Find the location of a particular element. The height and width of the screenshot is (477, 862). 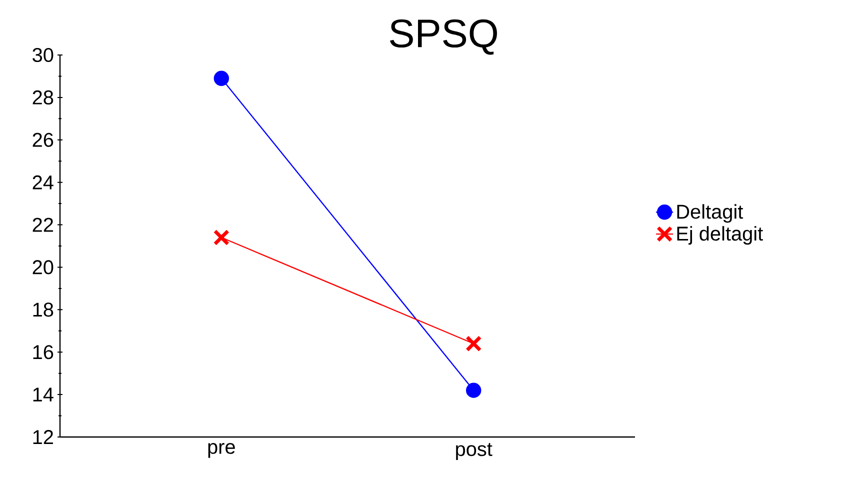

y-tick-label: 18 is located at coordinates (43, 309).